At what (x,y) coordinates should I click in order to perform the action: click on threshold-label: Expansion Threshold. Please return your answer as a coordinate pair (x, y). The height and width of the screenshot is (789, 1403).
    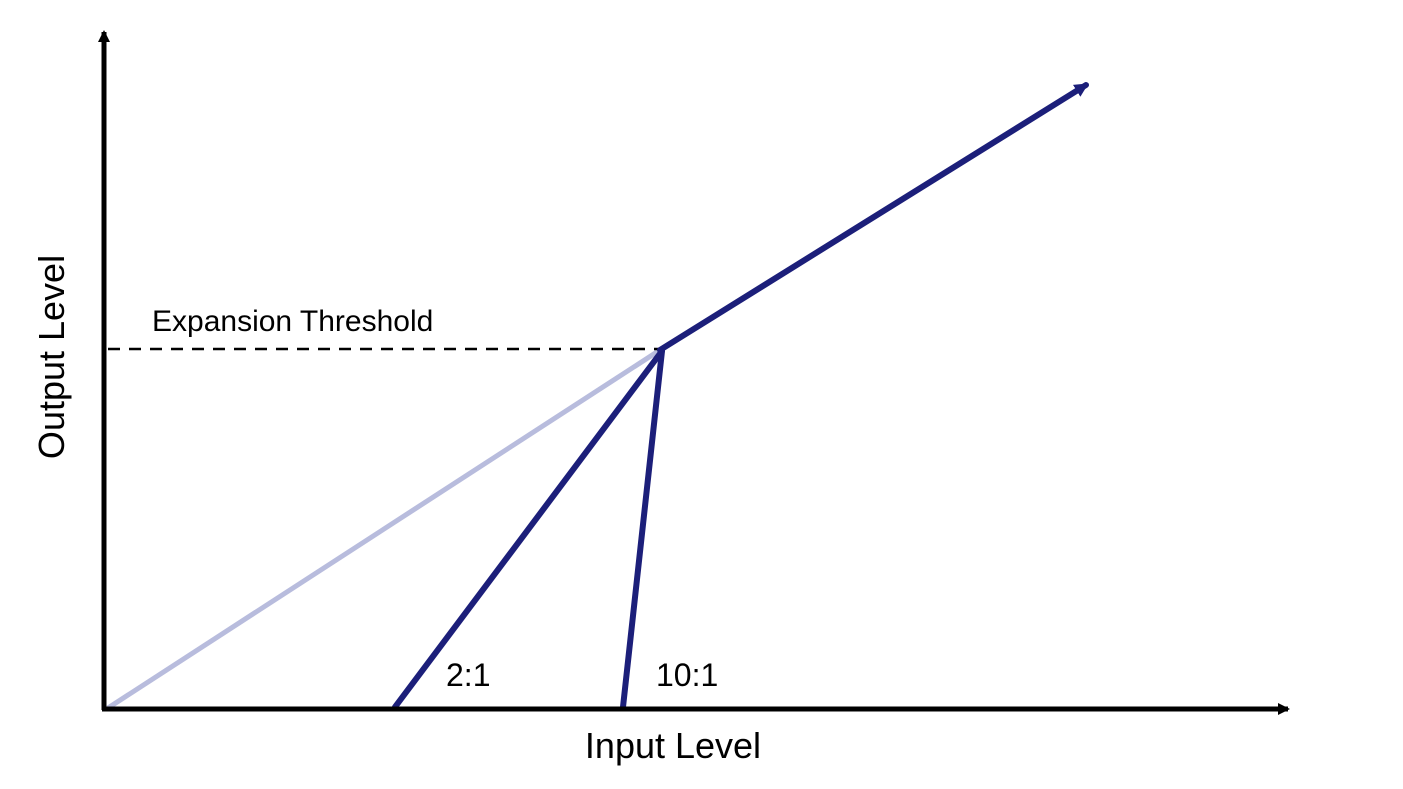
    Looking at the image, I should click on (292, 321).